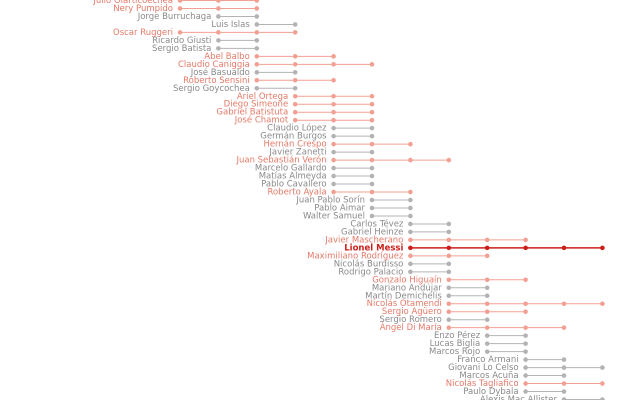  I want to click on player-name: Nicolás Otamendi, so click(404, 304).